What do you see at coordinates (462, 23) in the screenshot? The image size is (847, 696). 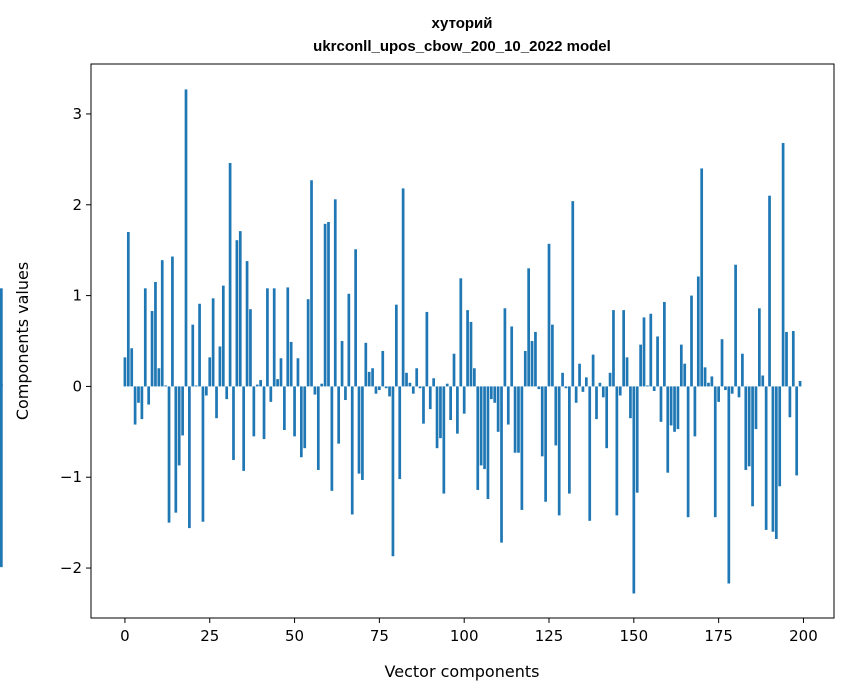 I see `chart-title: хуторий` at bounding box center [462, 23].